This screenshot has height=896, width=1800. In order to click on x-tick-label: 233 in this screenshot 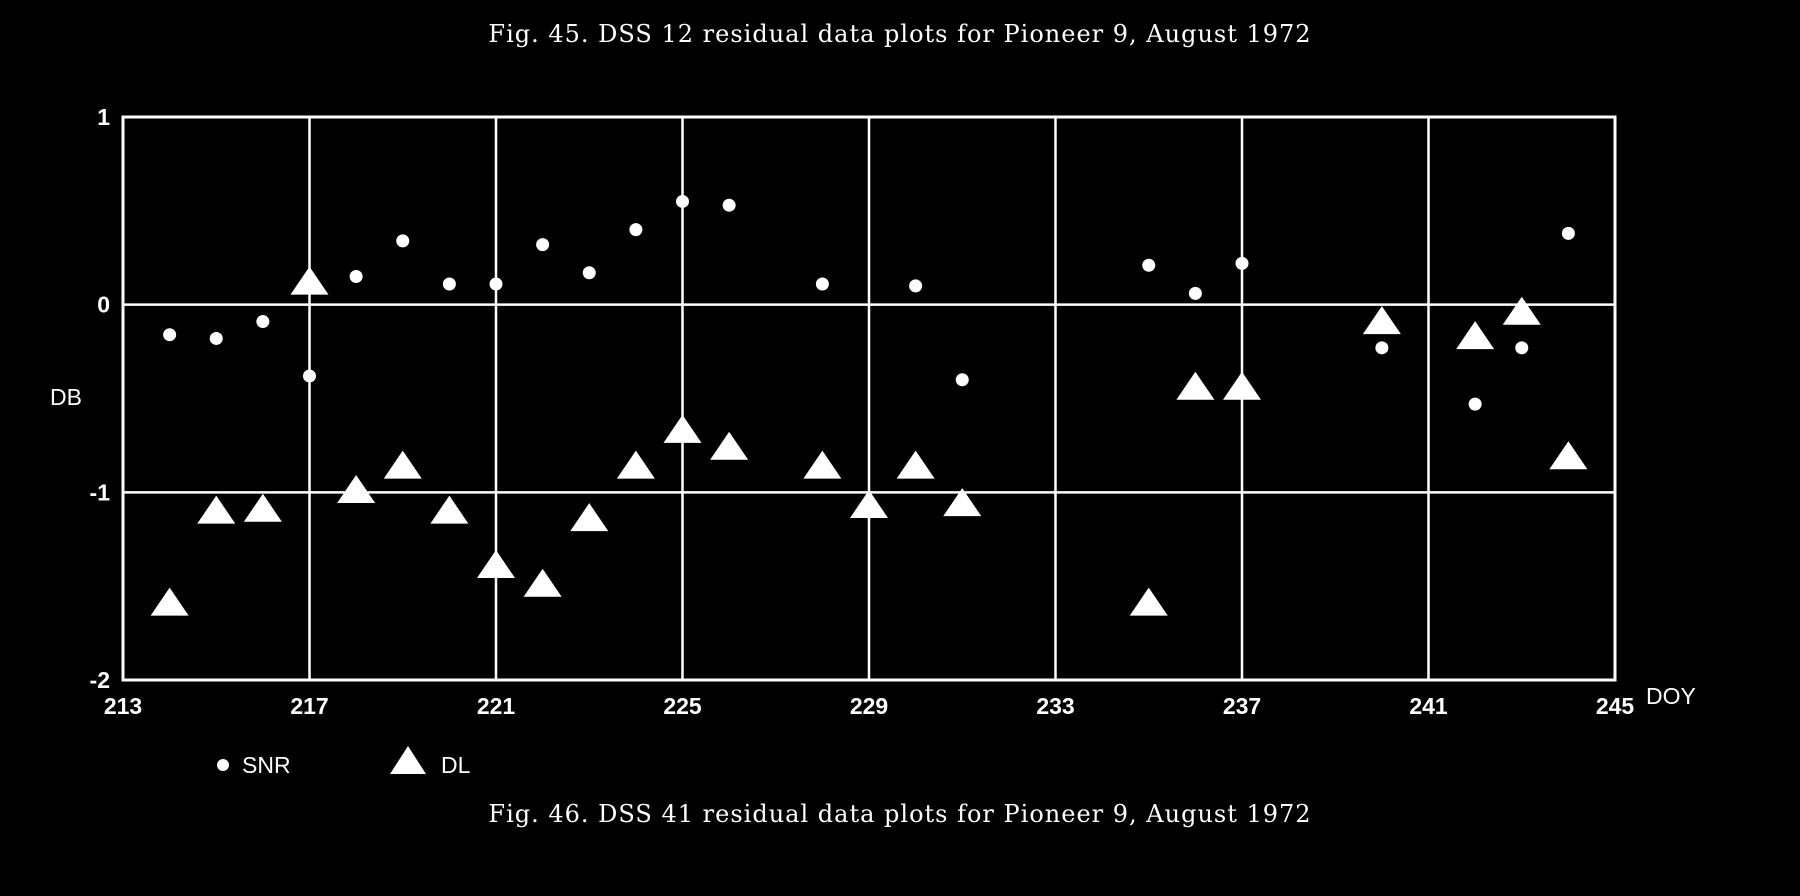, I will do `click(1055, 706)`.